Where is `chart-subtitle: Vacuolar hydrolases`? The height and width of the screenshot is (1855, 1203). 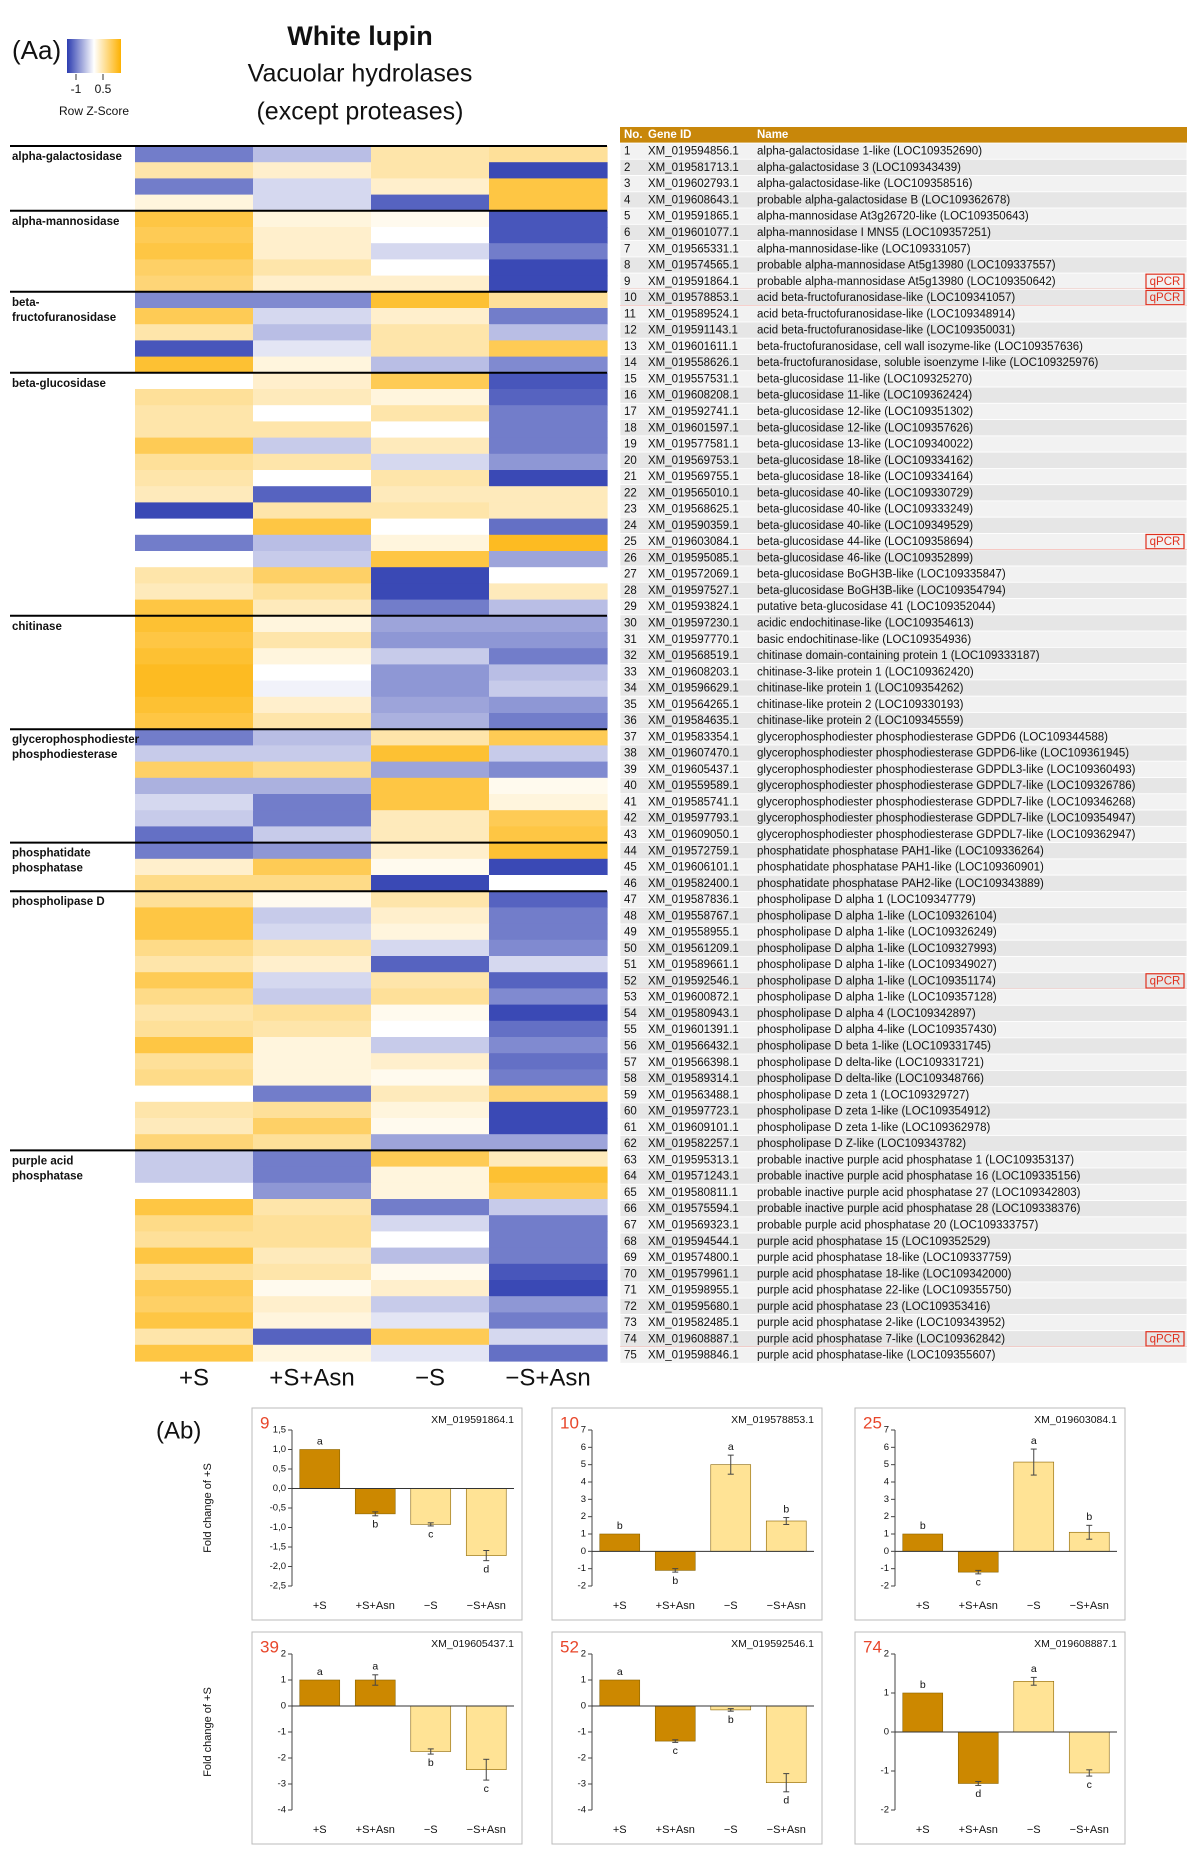 chart-subtitle: Vacuolar hydrolases is located at coordinates (360, 74).